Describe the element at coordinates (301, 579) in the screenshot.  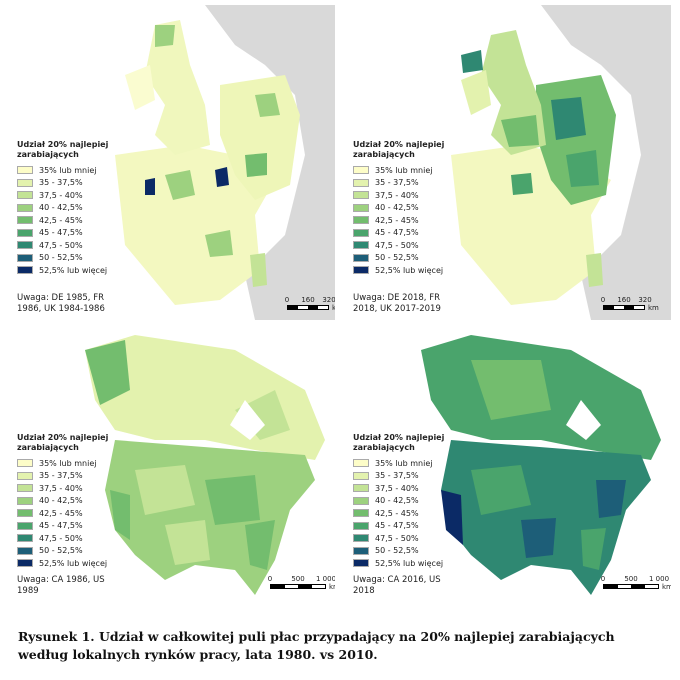
I see `scale-labels: 0 500 1 000` at that location.